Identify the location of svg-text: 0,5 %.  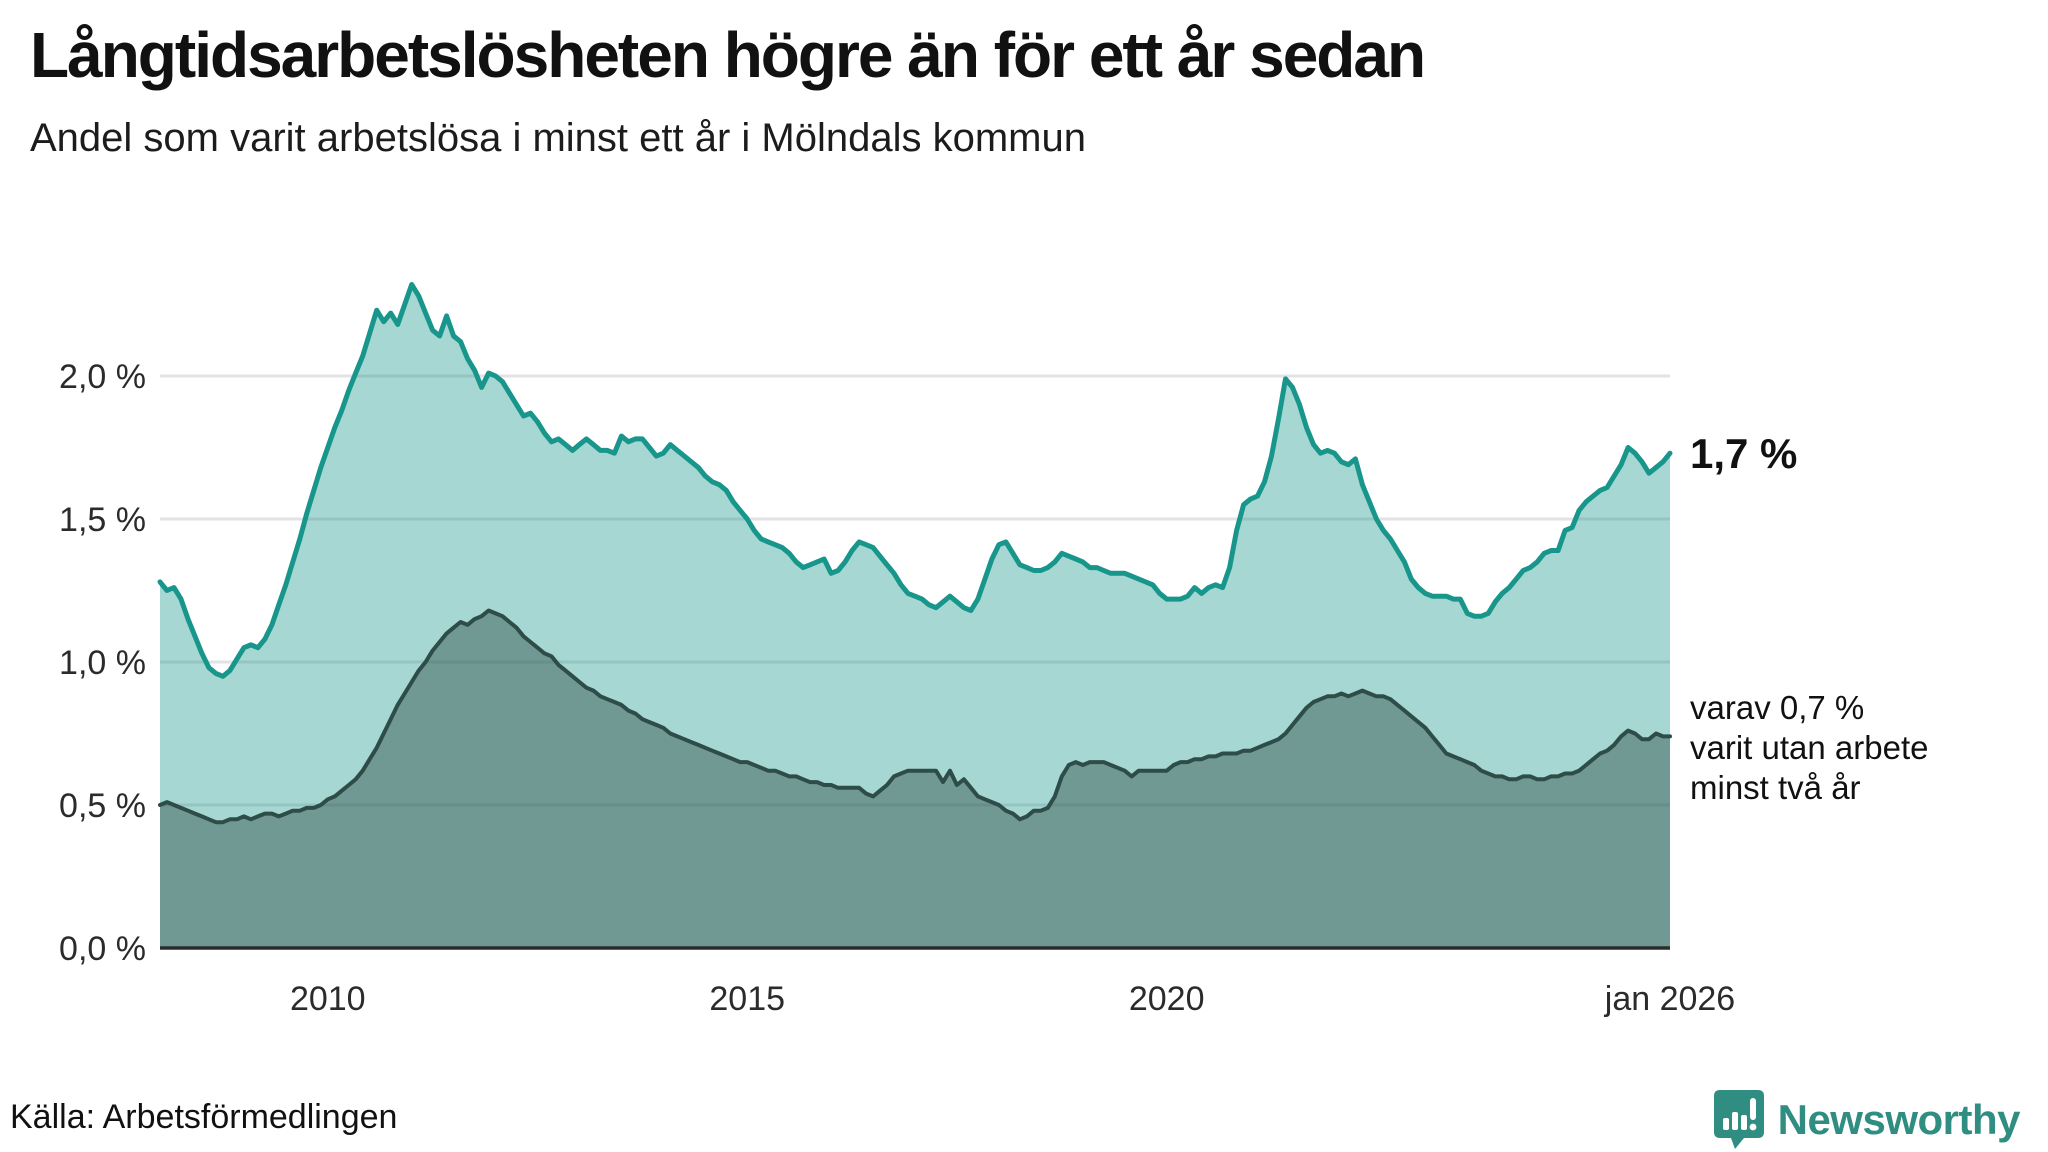
(102, 806).